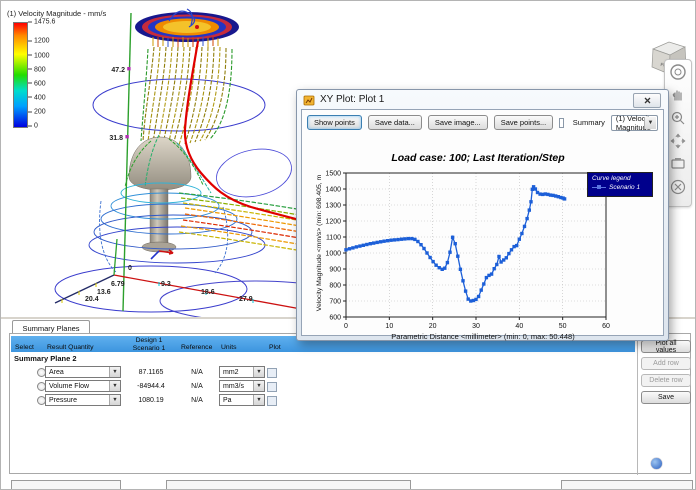 This screenshot has height=490, width=696. Describe the element at coordinates (625, 187) in the screenshot. I see `series-name: Scenario 1` at that location.